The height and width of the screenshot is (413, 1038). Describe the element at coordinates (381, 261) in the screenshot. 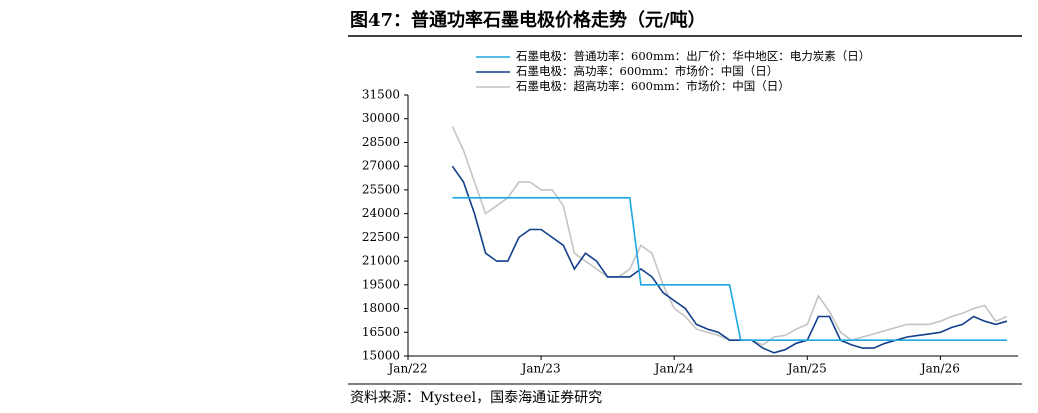

I see `y-tick-label: 21000` at that location.